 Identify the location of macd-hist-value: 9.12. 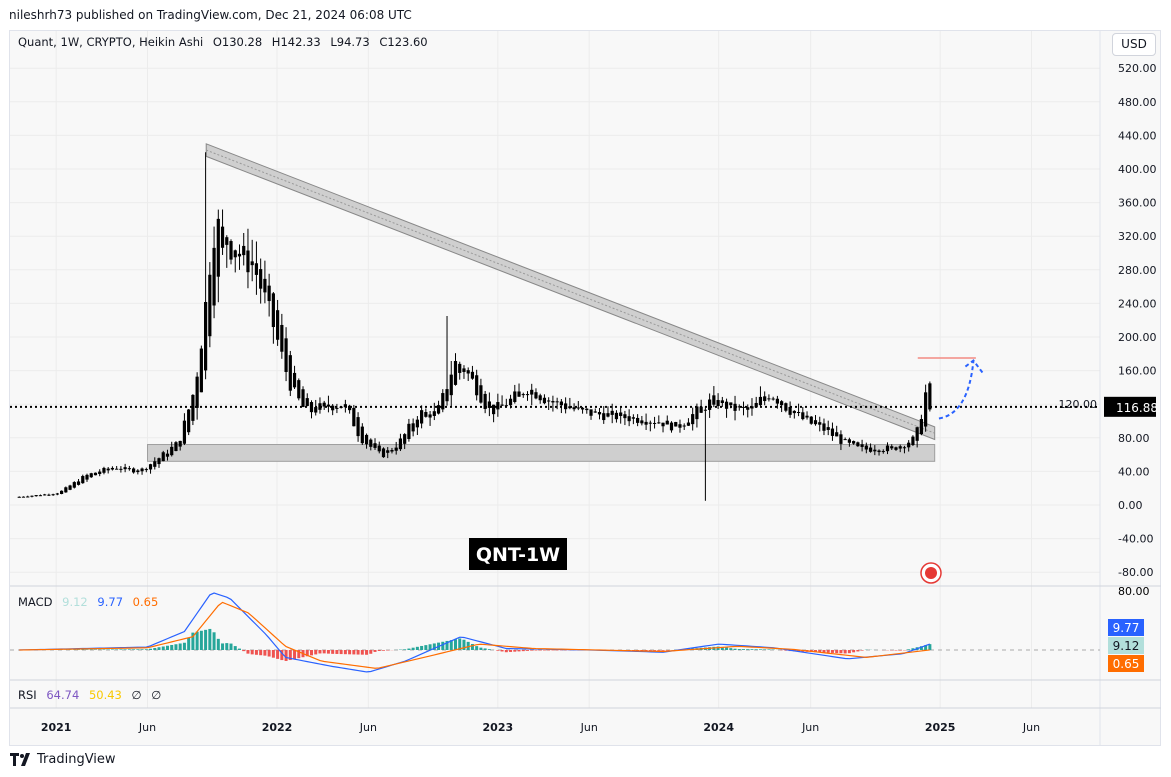
(75, 602).